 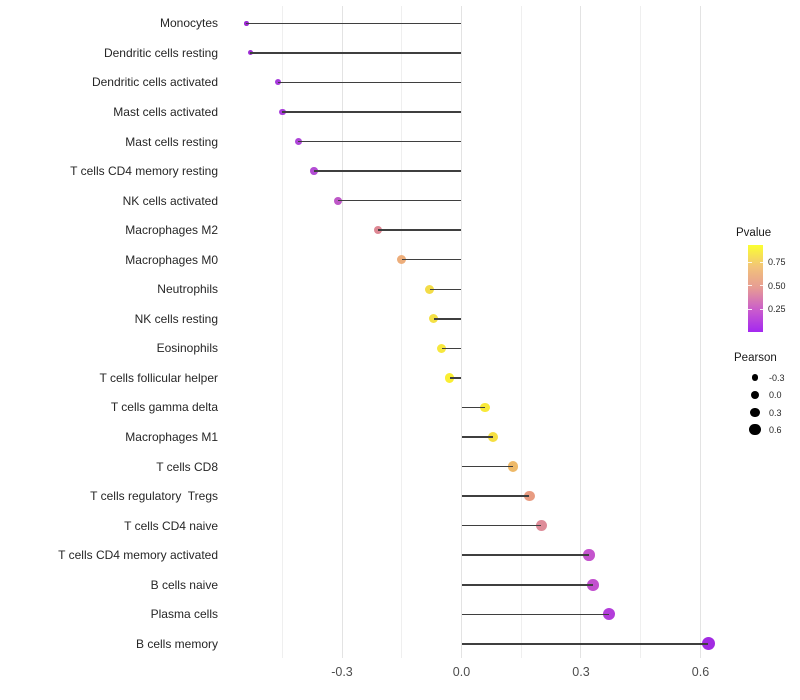 I want to click on y-axis-label: NK cells activated, so click(x=170, y=200).